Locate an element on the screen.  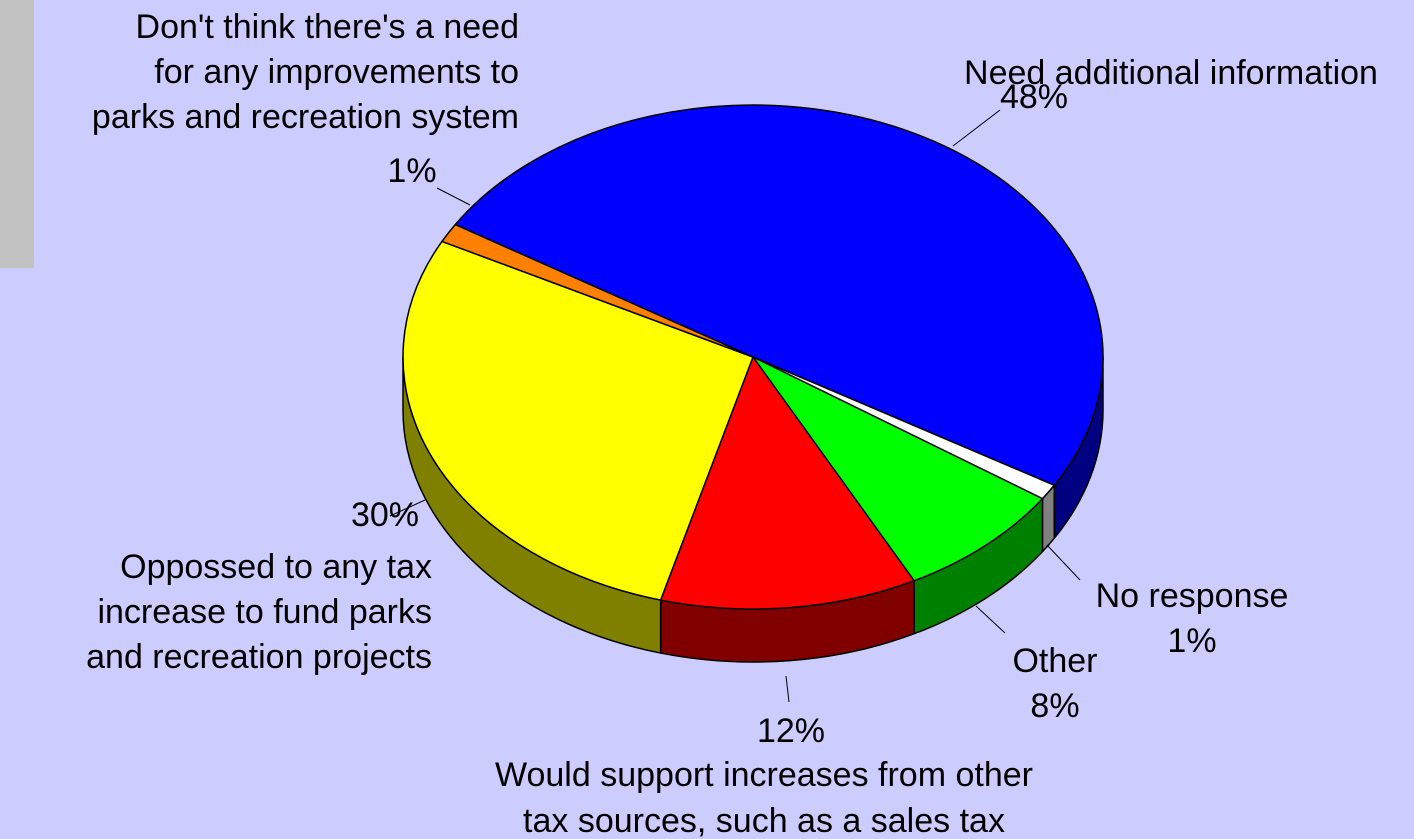
left-edge-bar is located at coordinates (17, 134).